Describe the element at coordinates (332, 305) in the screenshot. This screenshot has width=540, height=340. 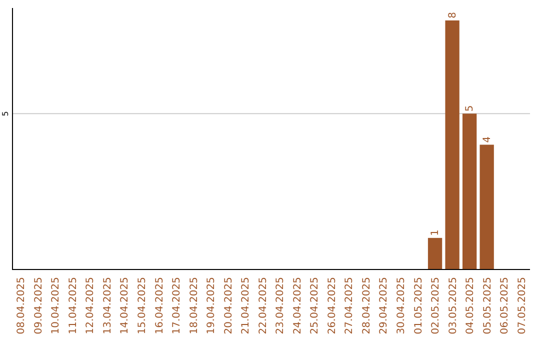
I see `x-tick-label: 26.04.2025` at that location.